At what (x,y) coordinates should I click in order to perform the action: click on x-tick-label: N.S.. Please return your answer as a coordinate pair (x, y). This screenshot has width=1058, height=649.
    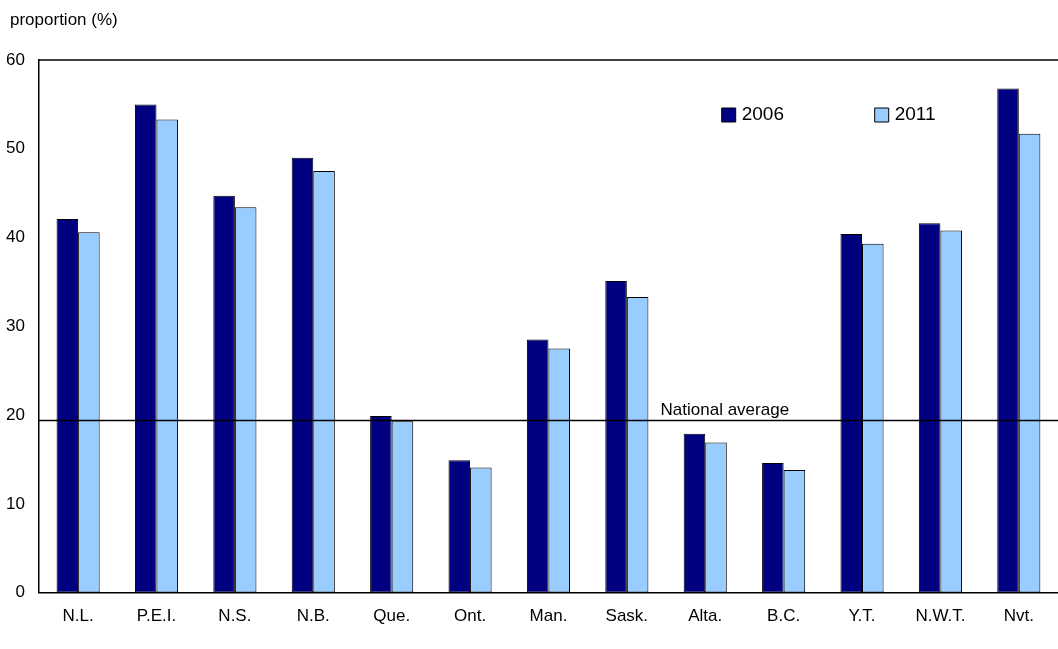
    Looking at the image, I should click on (235, 616).